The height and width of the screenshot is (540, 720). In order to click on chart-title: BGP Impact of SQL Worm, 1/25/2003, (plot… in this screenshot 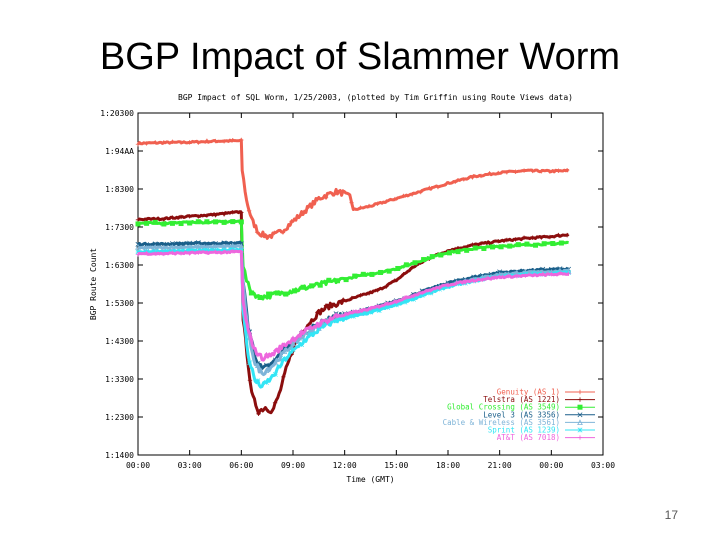, I will do `click(375, 97)`.